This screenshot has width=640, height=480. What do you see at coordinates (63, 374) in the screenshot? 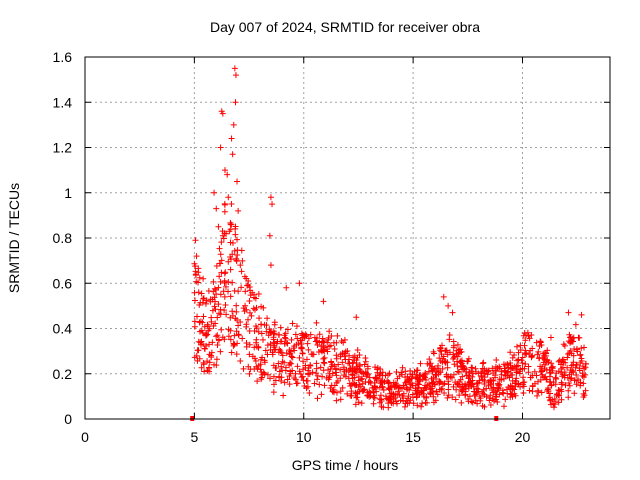
I see `y-tick-label: 0.2` at bounding box center [63, 374].